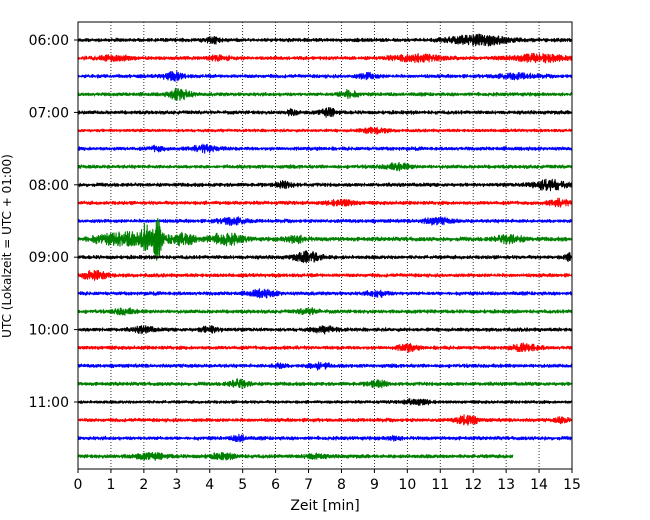 Image resolution: width=650 pixels, height=520 pixels. I want to click on y-tick-label: 08:00, so click(49, 186).